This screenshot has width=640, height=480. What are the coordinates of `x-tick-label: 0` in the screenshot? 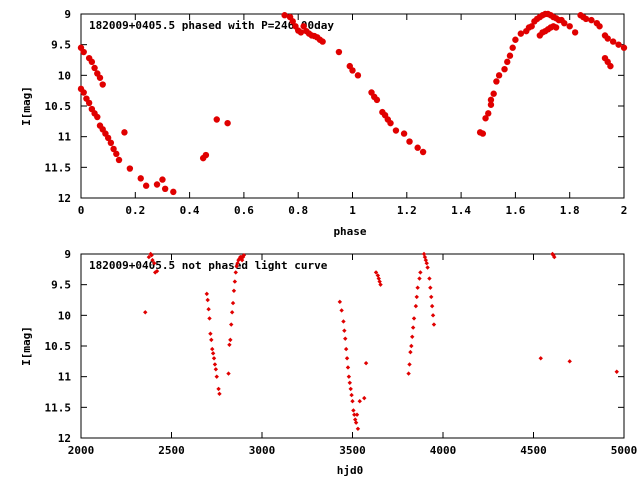 It's located at (81, 210).